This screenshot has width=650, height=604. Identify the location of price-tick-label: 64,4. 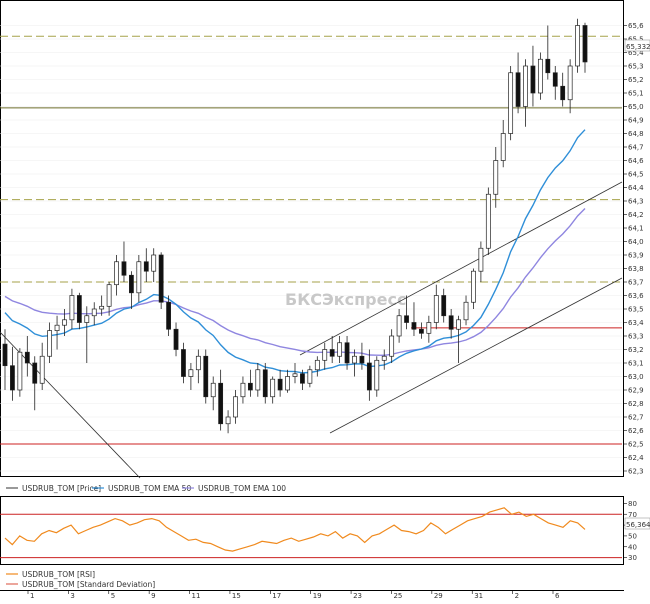
(636, 188).